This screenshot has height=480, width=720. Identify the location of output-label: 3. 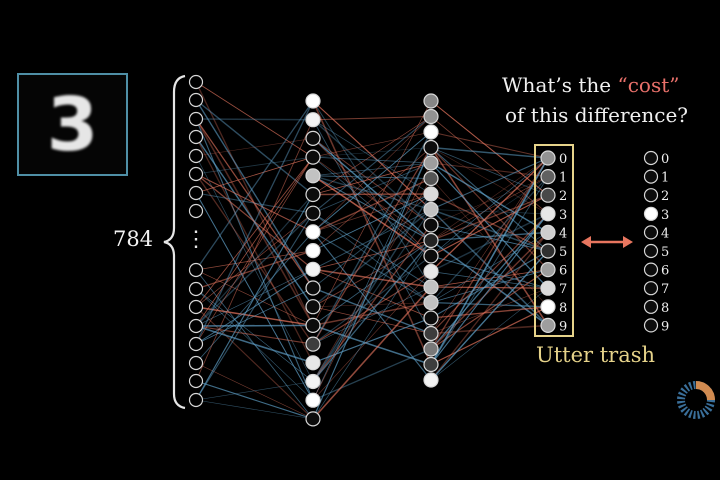
(563, 215).